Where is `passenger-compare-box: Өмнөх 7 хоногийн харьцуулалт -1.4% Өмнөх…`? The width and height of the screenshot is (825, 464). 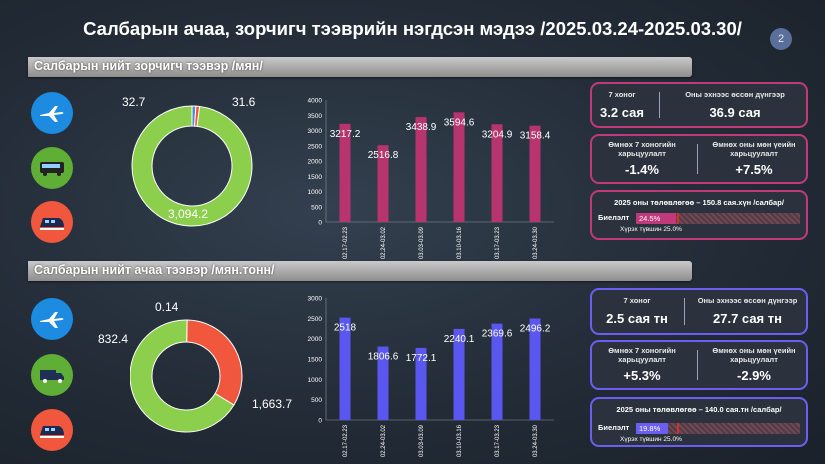 passenger-compare-box: Өмнөх 7 хоногийн харьцуулалт -1.4% Өмнөх… is located at coordinates (699, 159).